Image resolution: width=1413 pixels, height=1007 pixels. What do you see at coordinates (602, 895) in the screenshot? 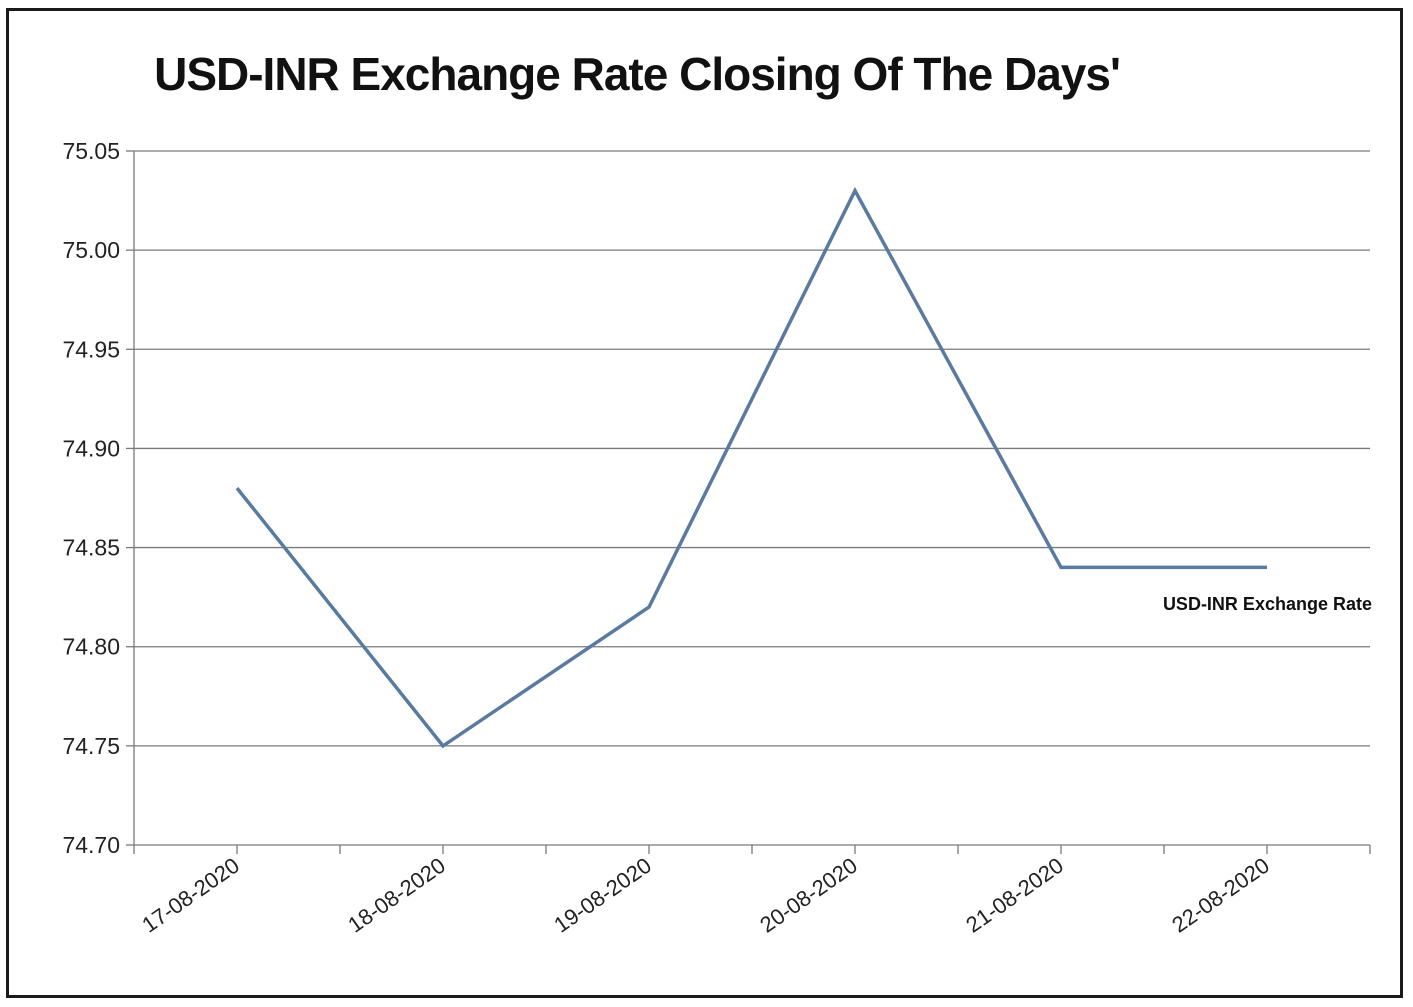
I see `x-tick-label: 19-08-2020` at bounding box center [602, 895].